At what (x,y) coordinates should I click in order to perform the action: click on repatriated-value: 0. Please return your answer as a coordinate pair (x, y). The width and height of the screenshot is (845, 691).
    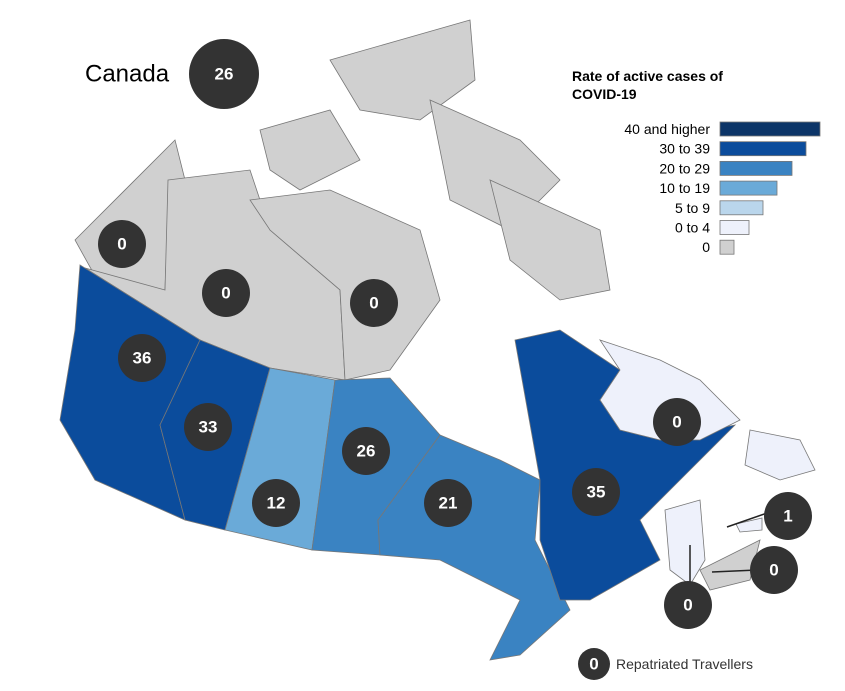
    Looking at the image, I should click on (593, 664).